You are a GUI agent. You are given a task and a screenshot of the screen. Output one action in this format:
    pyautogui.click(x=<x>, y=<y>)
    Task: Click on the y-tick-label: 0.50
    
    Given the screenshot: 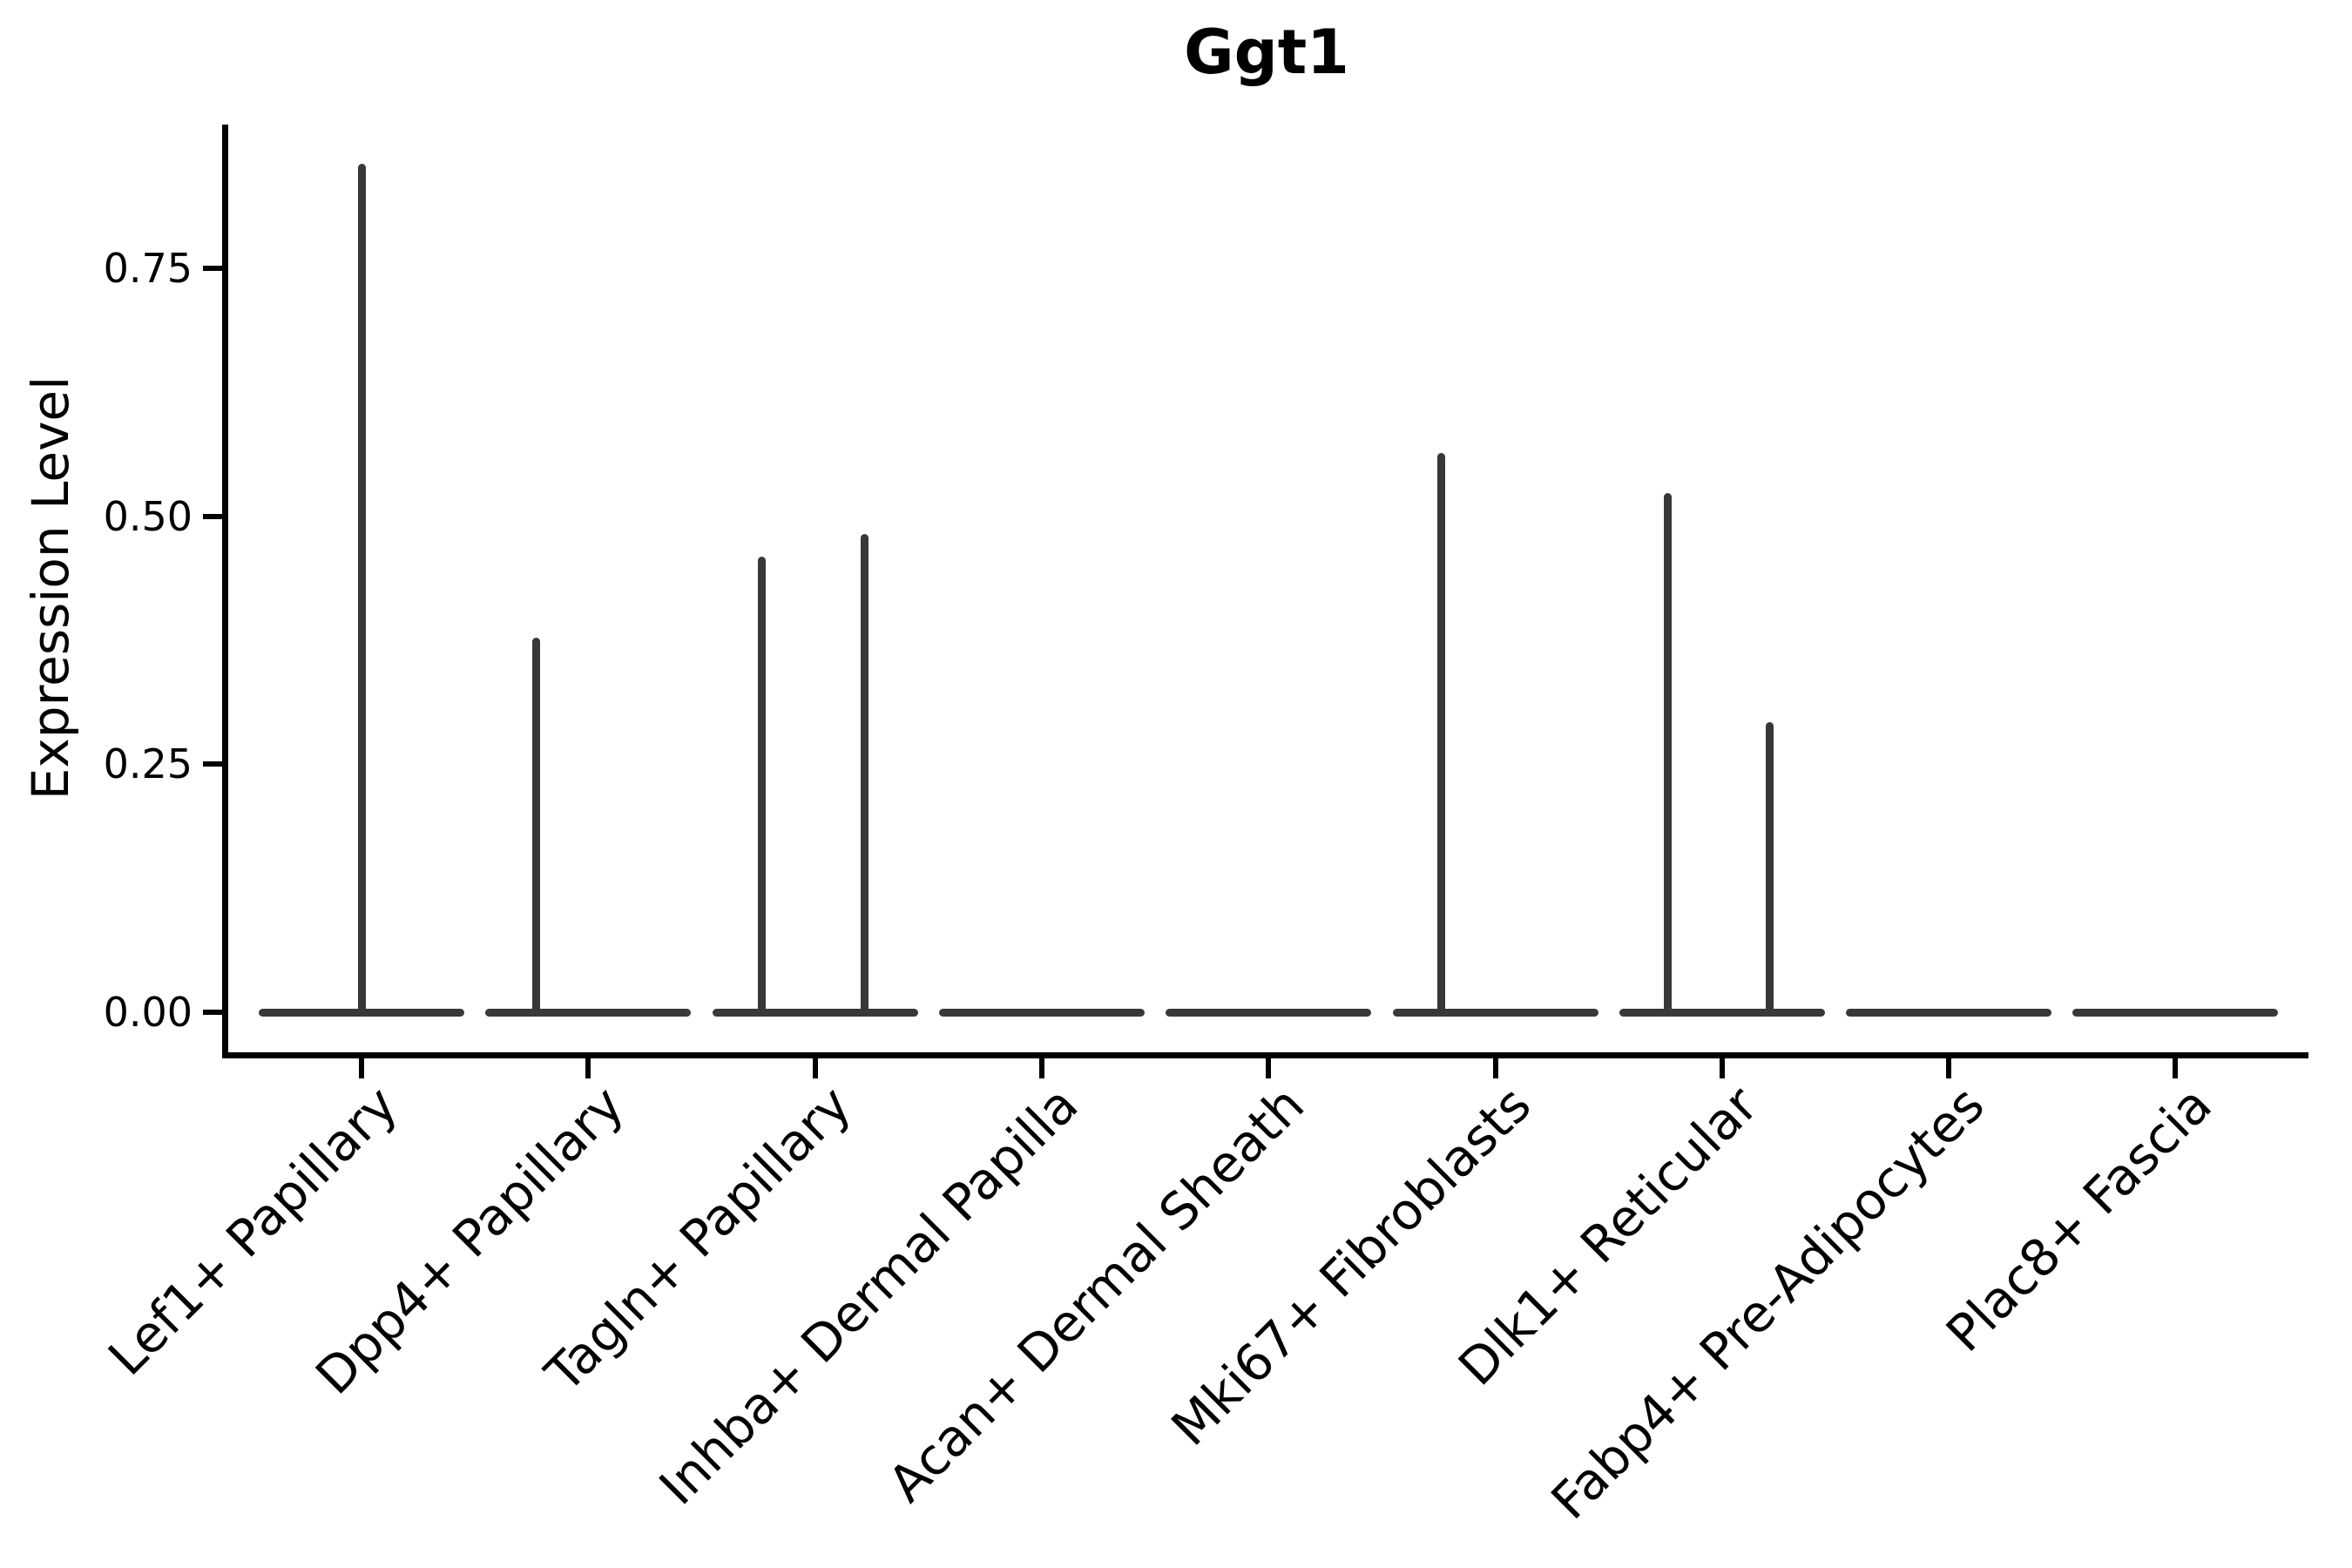 What is the action you would take?
    pyautogui.click(x=148, y=516)
    